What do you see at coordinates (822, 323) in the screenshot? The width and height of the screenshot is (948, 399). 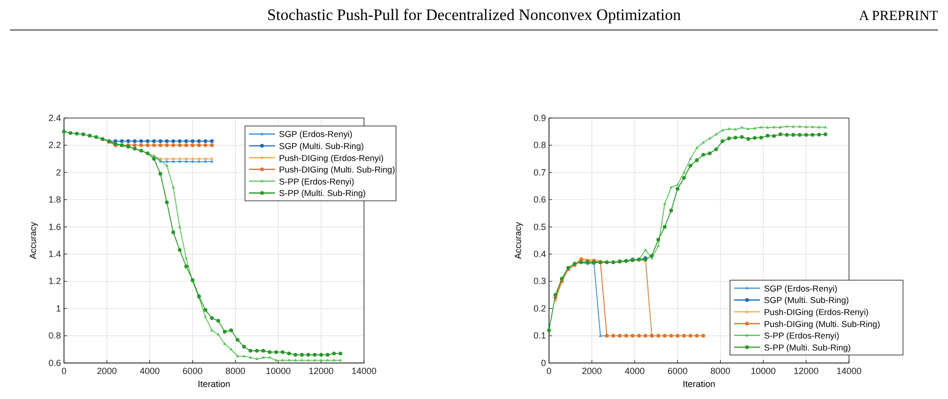 I see `legend-label: Push-DIGing (Multi. Sub-Ring)` at bounding box center [822, 323].